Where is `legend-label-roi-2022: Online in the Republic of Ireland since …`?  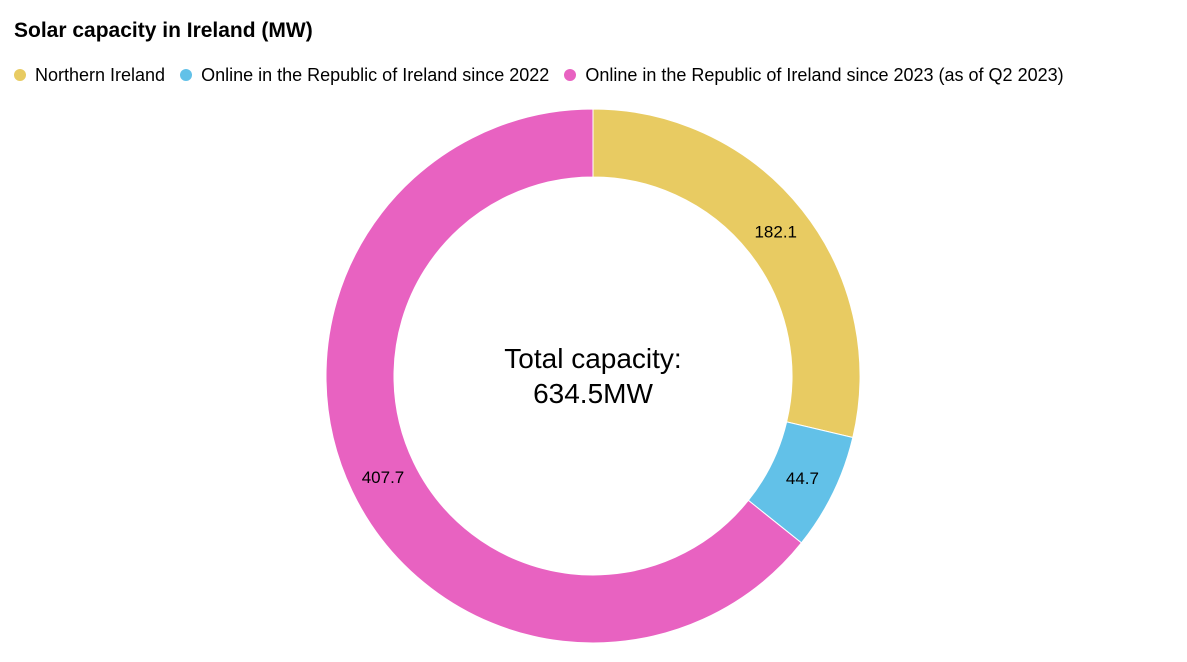 legend-label-roi-2022: Online in the Republic of Ireland since … is located at coordinates (375, 75).